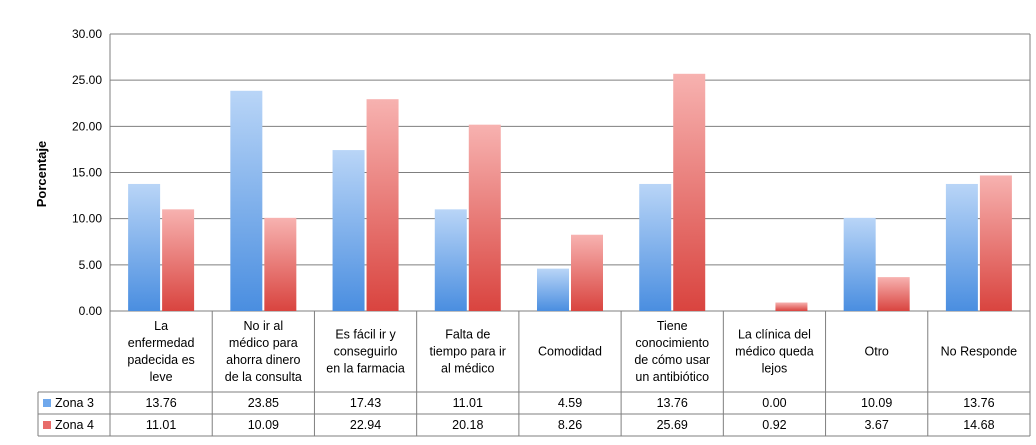  Describe the element at coordinates (468, 352) in the screenshot. I see `category-label: Falta de tiempo para ir al médico` at that location.